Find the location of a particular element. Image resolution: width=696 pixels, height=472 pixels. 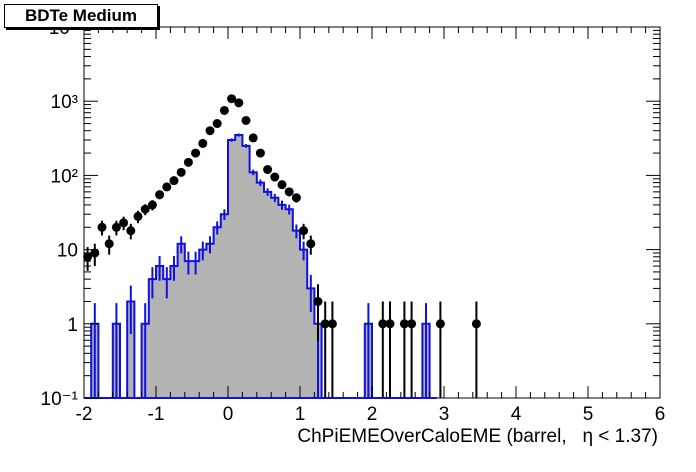

y-tick-label-3: 10² is located at coordinates (64, 176).